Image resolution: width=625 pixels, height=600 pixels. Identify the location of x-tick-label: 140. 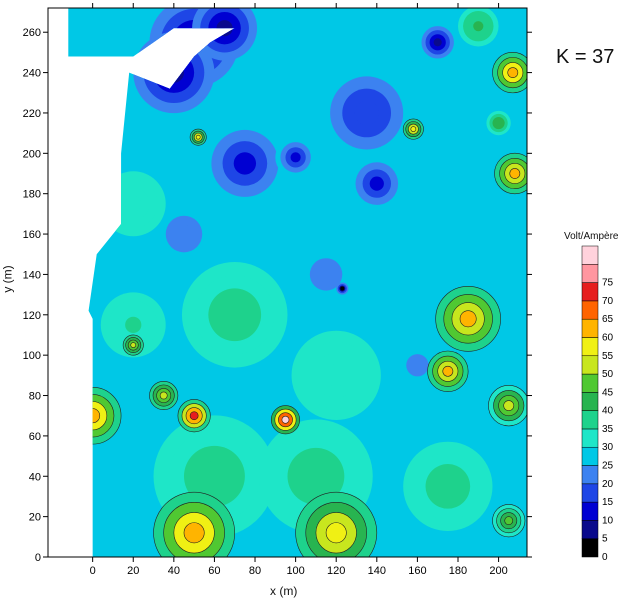
(377, 571).